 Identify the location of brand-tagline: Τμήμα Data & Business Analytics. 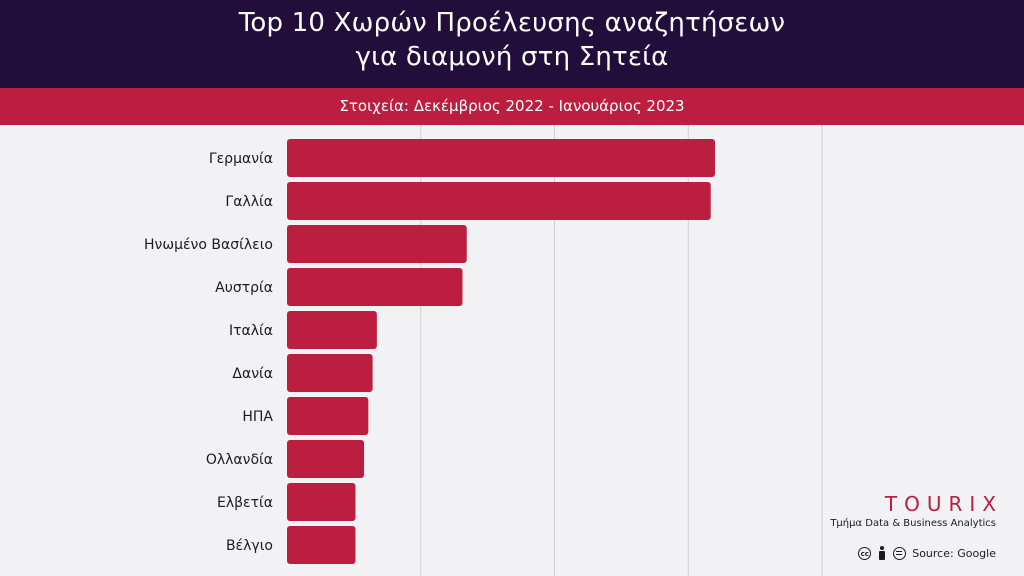
(913, 523).